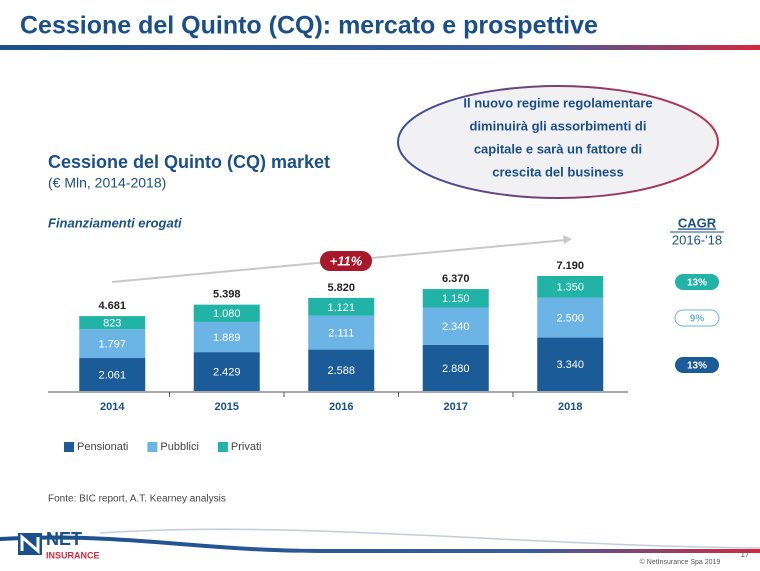 Image resolution: width=760 pixels, height=571 pixels. I want to click on callout-ellipse, so click(558, 142).